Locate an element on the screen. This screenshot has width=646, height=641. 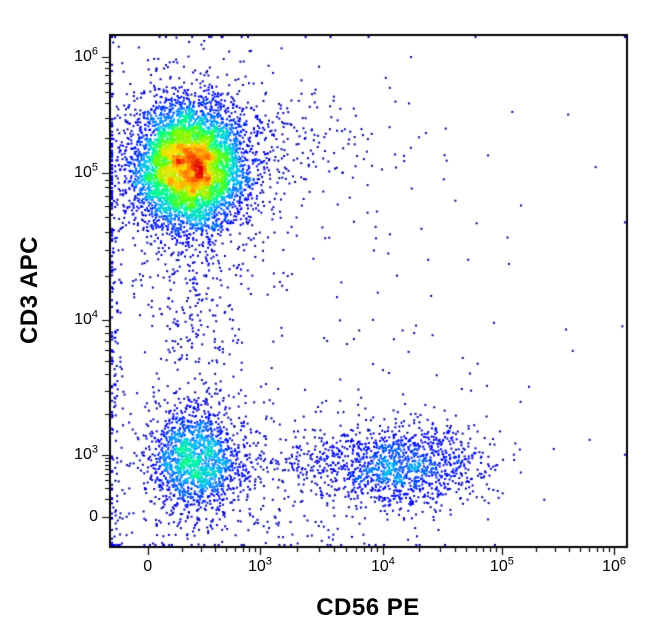
x-tick-label: 10⁴ is located at coordinates (383, 565).